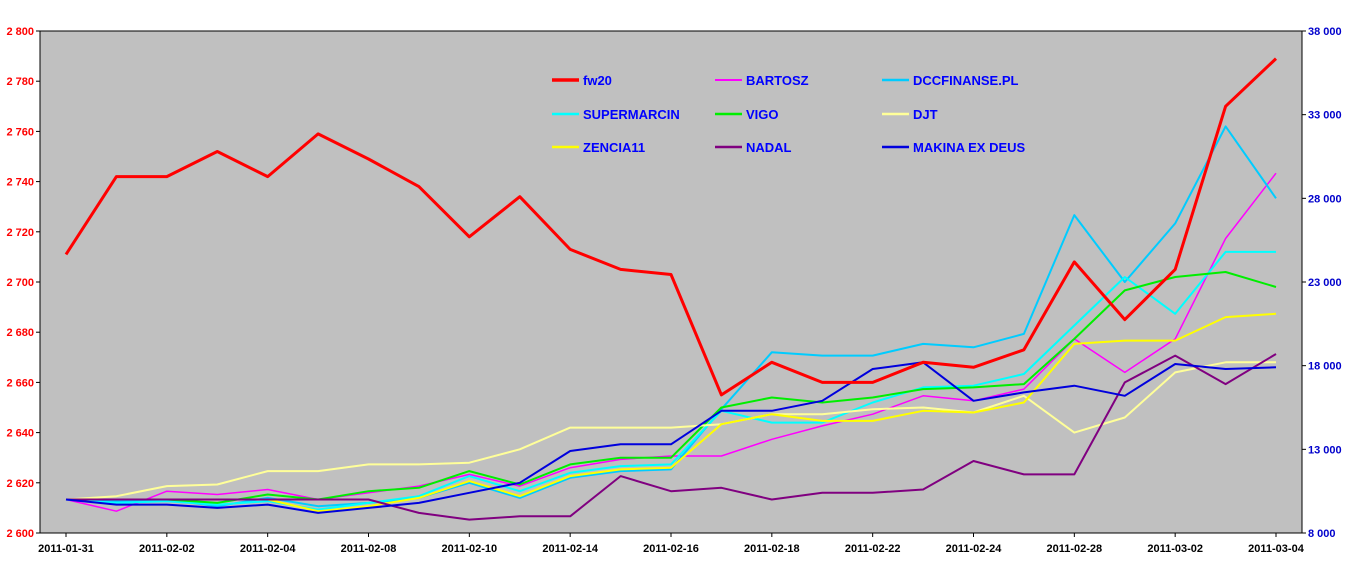  Describe the element at coordinates (671, 549) in the screenshot. I see `x-tick-label: 2011-02-16` at that location.